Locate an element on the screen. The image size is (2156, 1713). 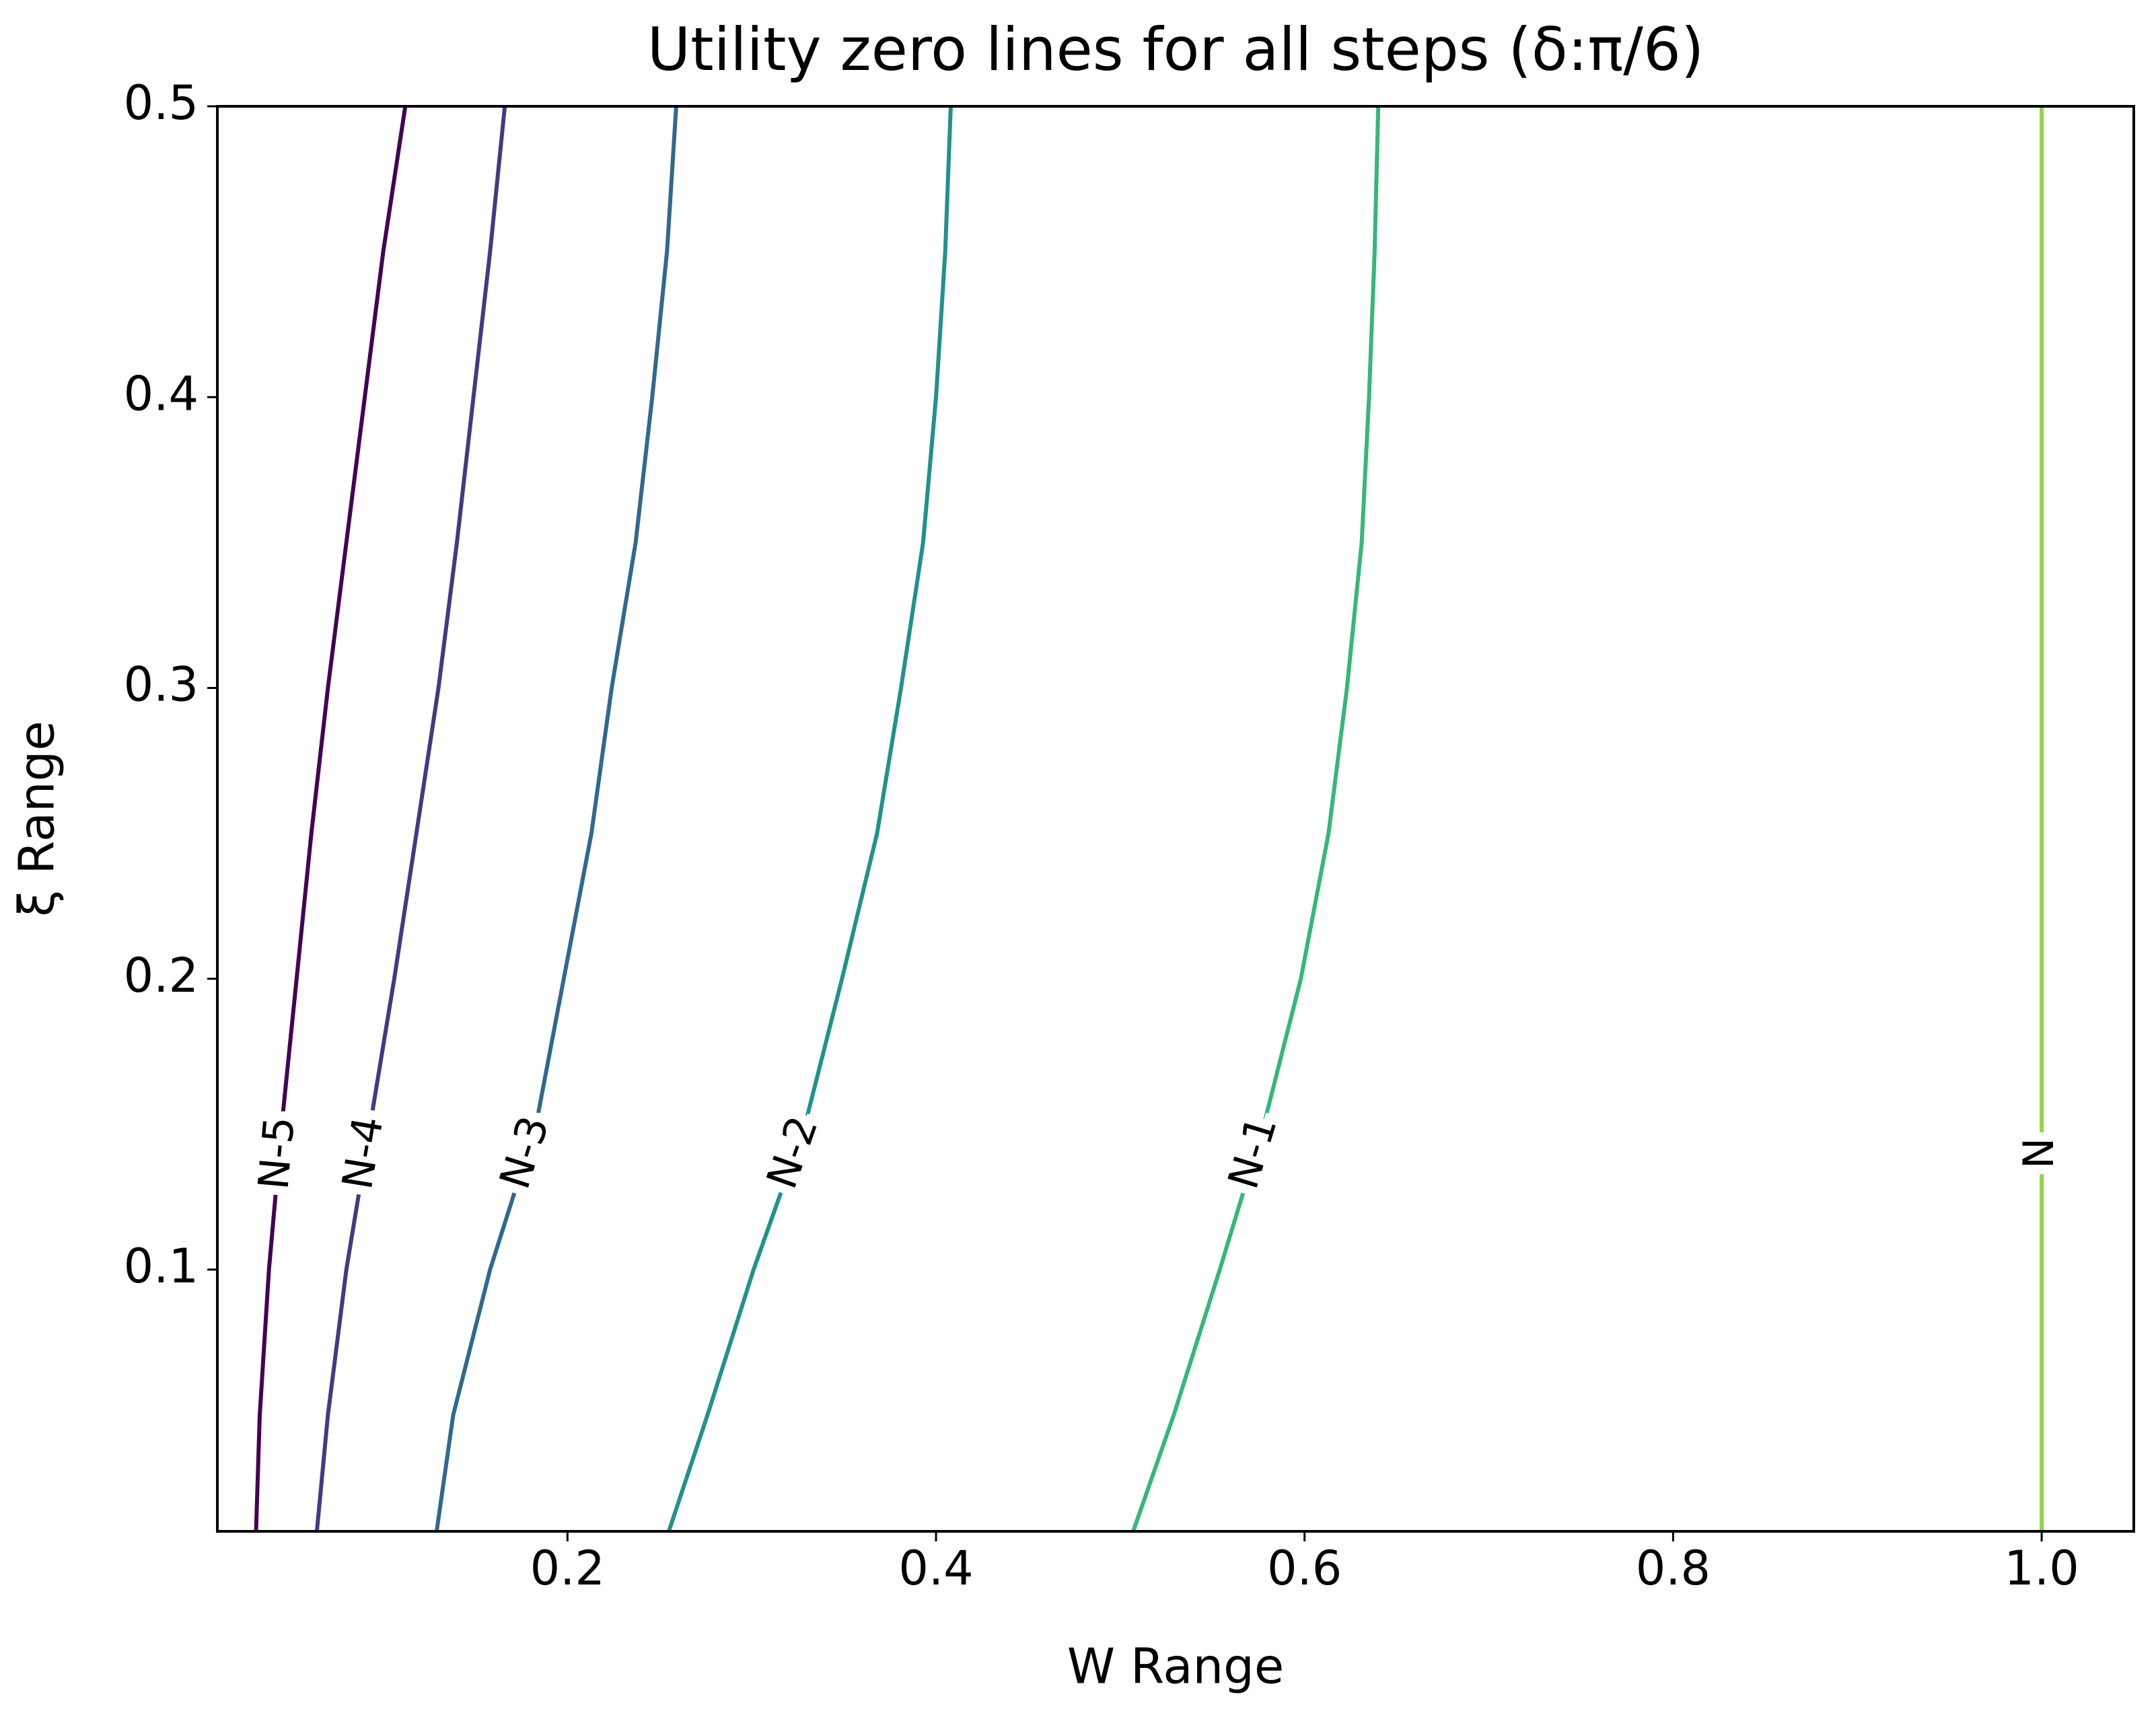
contour-label: N-3 is located at coordinates (524, 1152).